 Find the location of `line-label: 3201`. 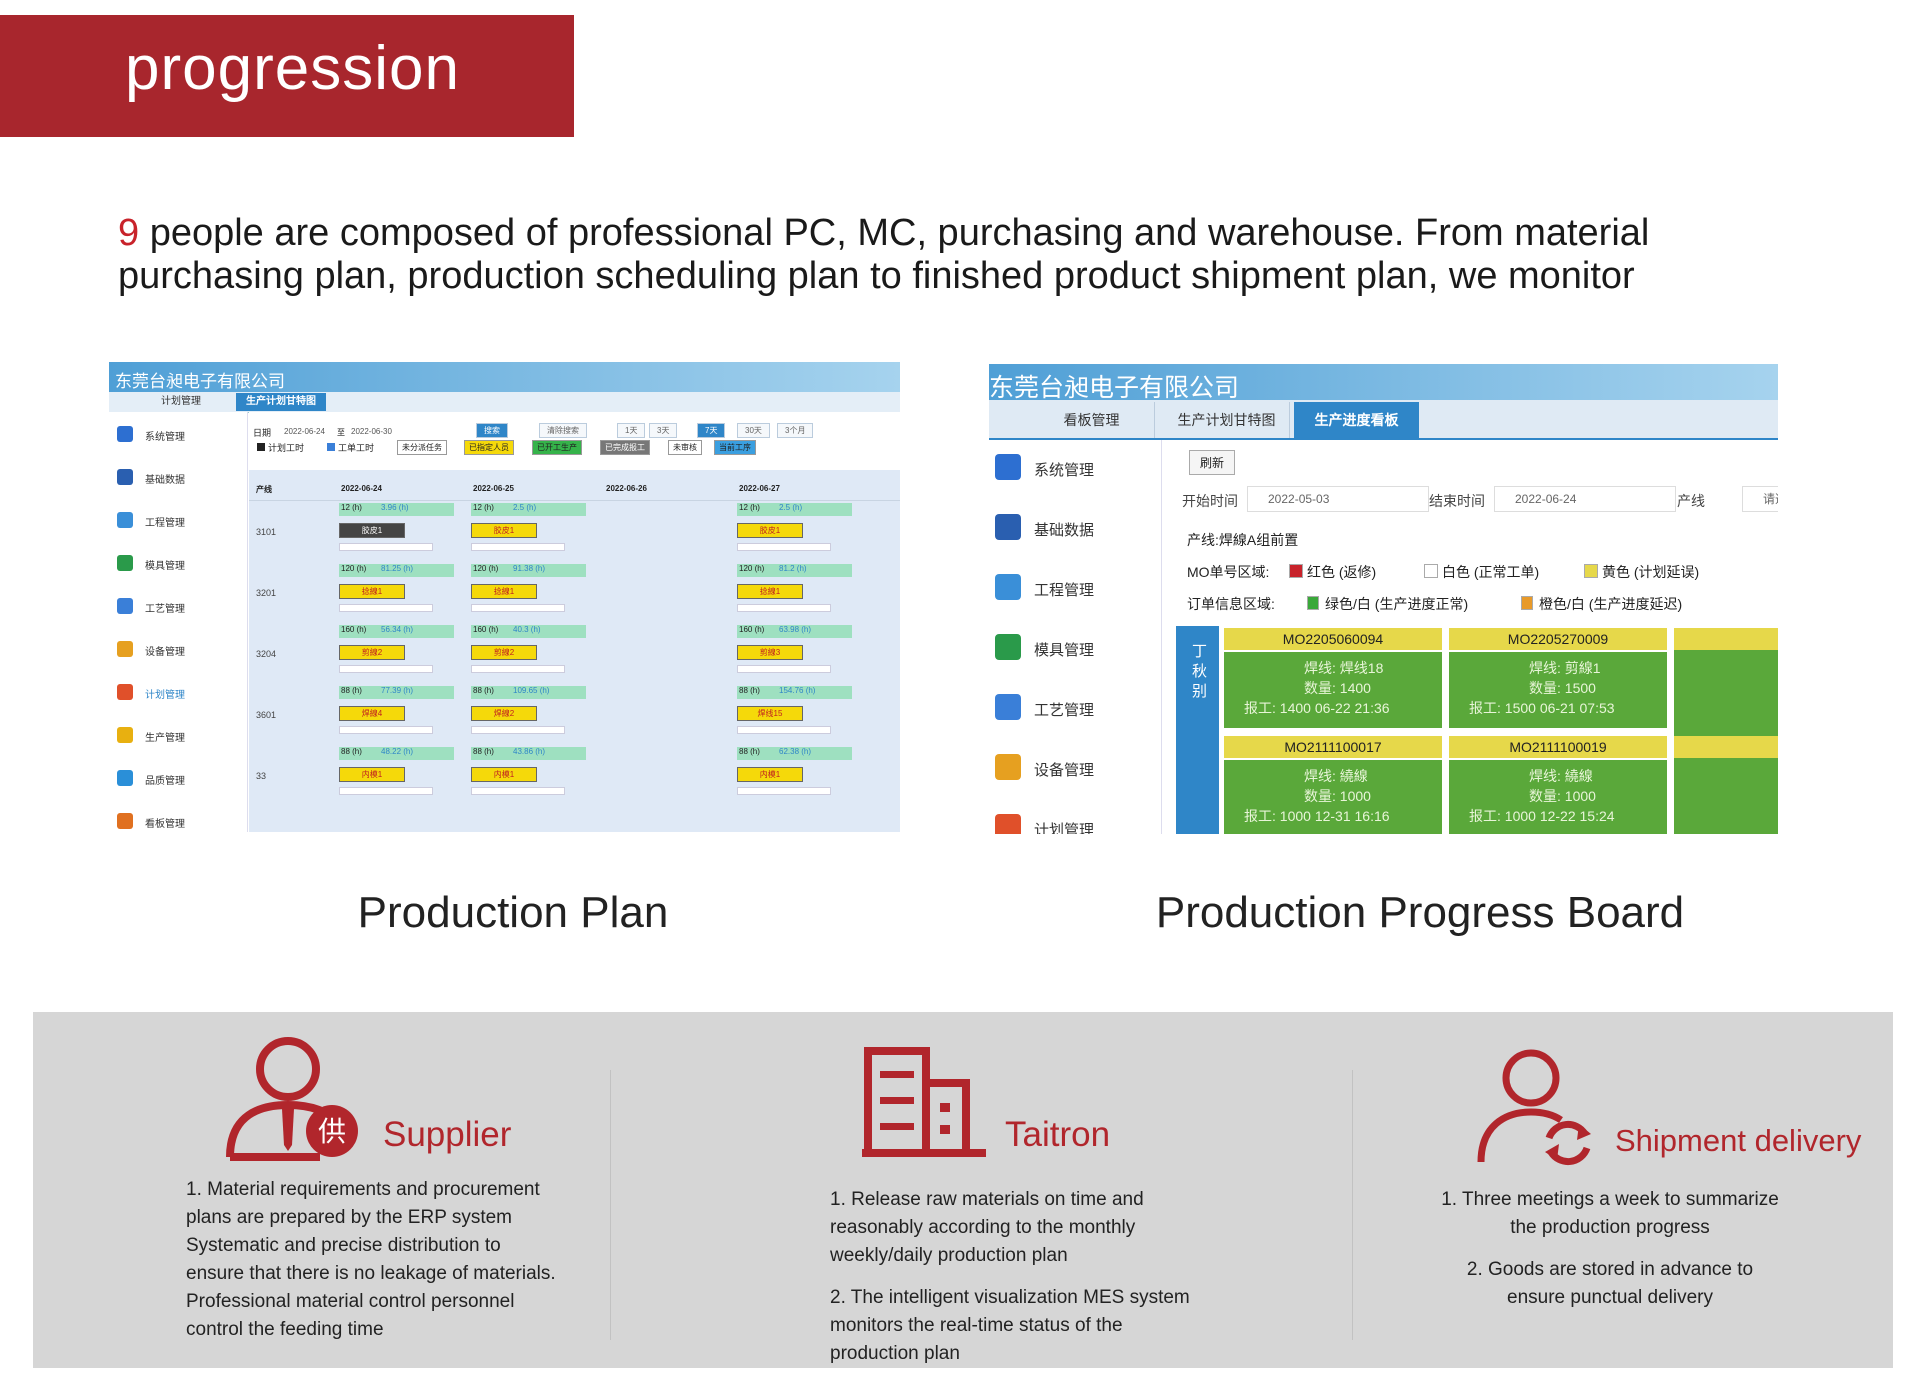

line-label: 3201 is located at coordinates (266, 593).